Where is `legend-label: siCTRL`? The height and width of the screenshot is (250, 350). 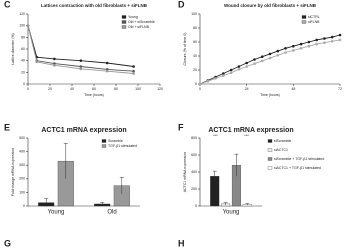
legend-label: siCTRL is located at coordinates (314, 17).